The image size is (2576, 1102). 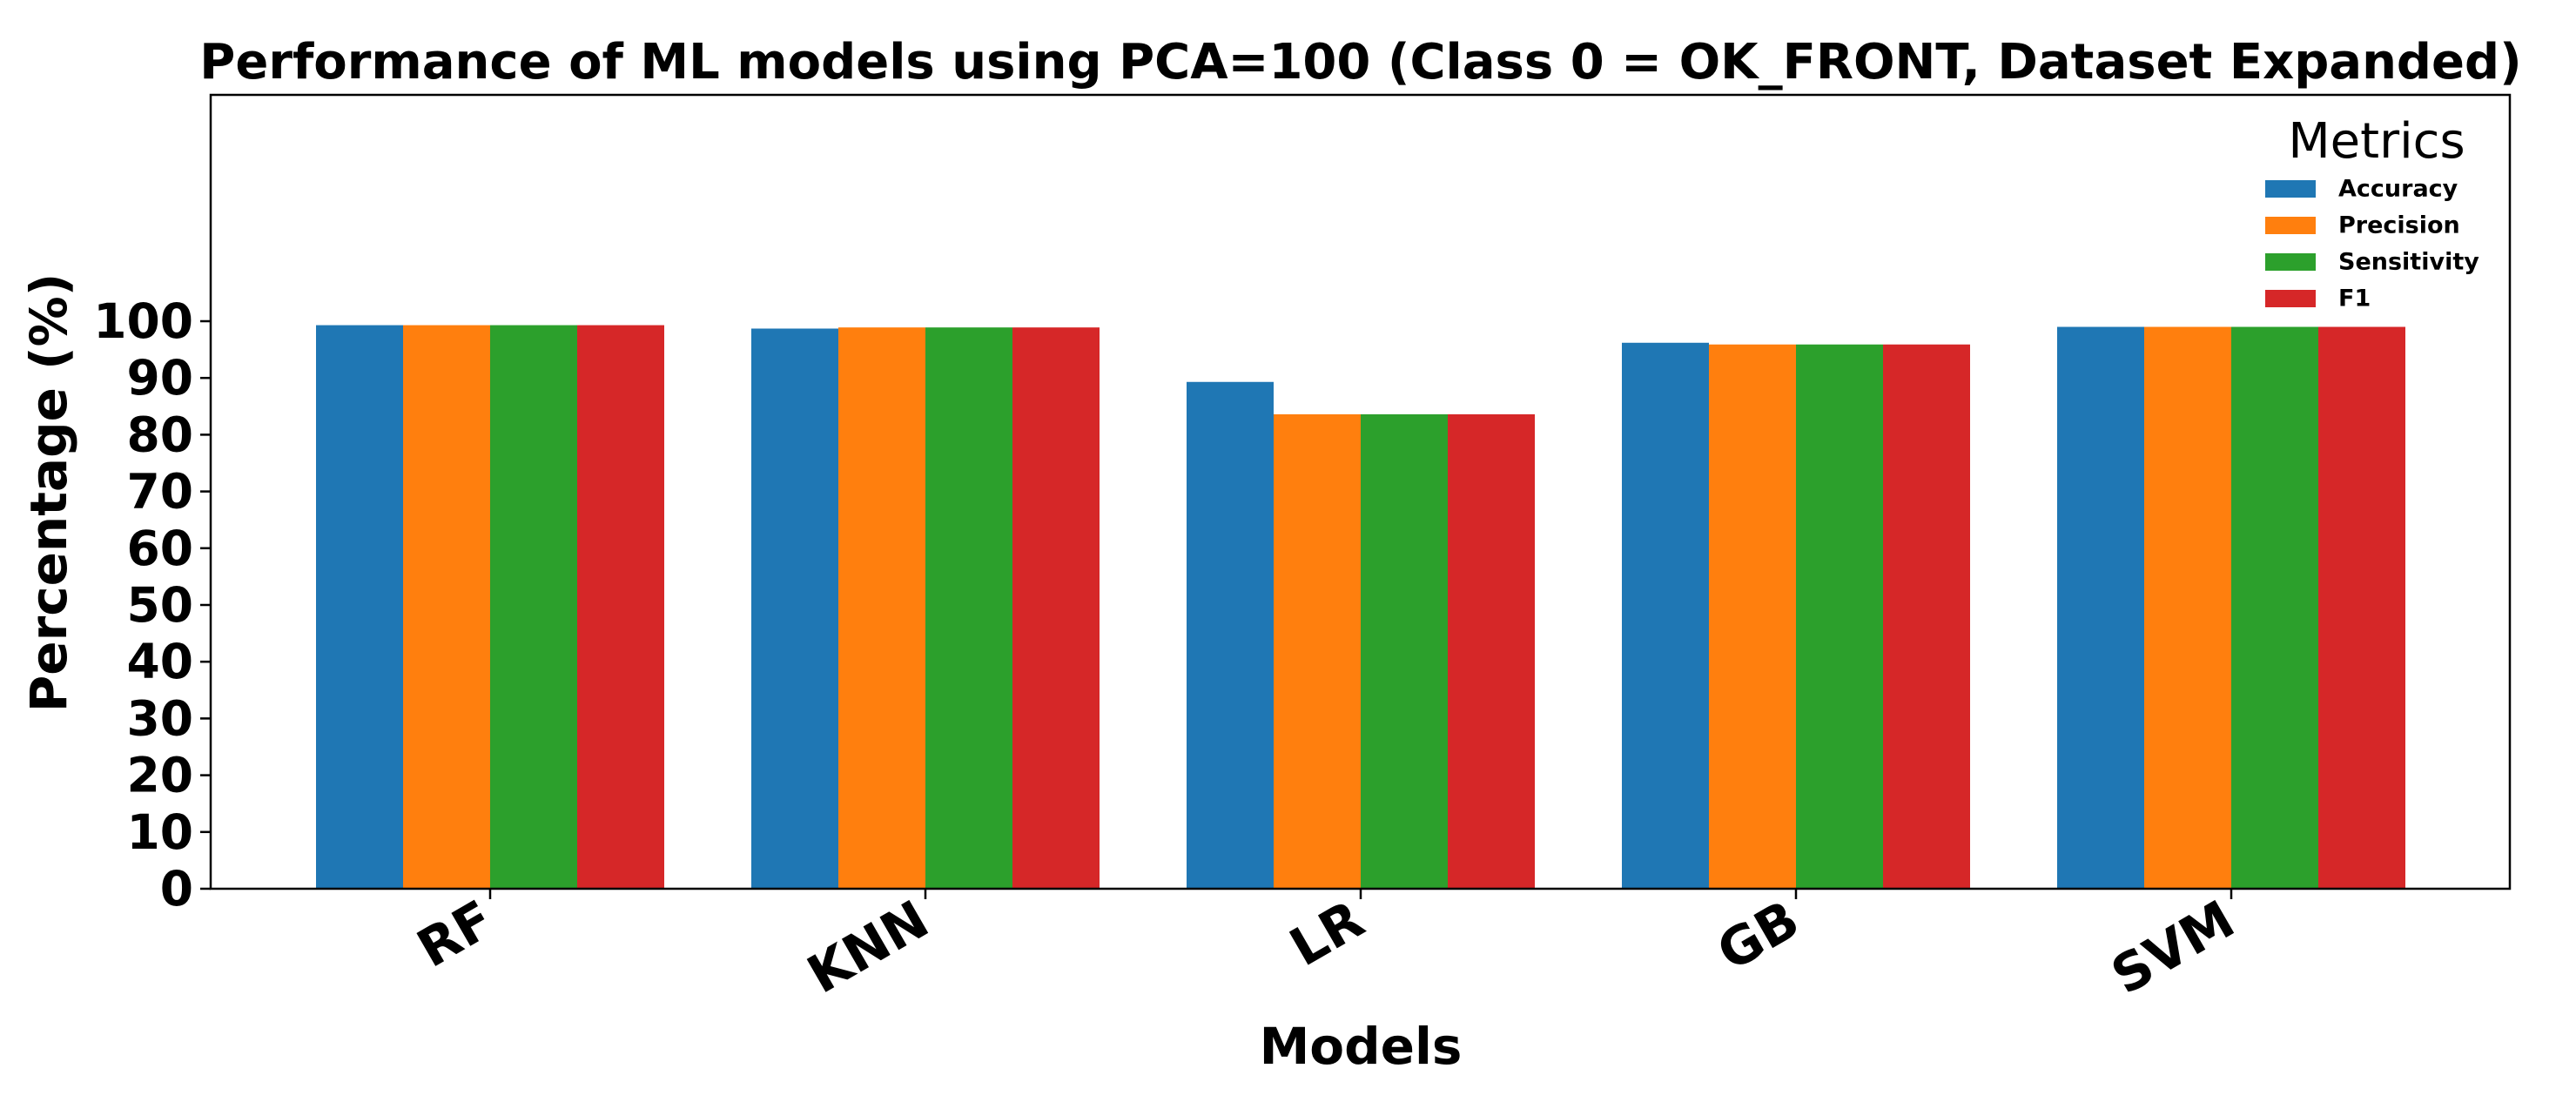 What do you see at coordinates (620, 607) in the screenshot?
I see `bar-rf-f1` at bounding box center [620, 607].